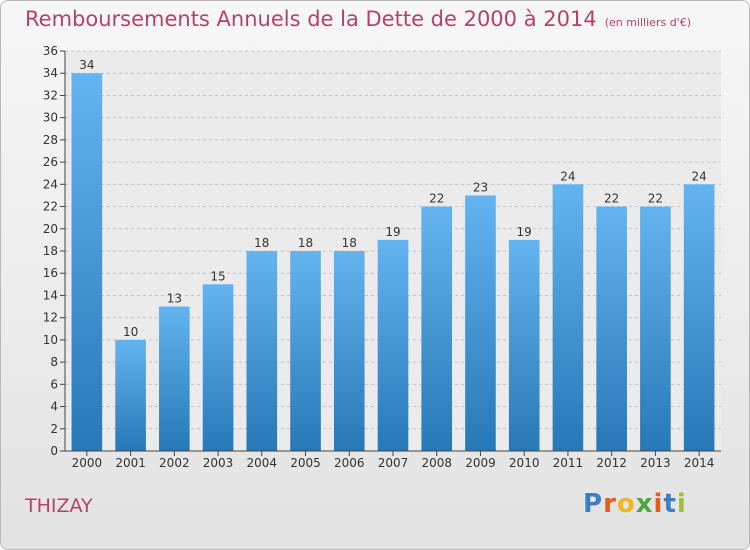 The height and width of the screenshot is (550, 750). What do you see at coordinates (393, 463) in the screenshot?
I see `x-tick-label: 2007` at bounding box center [393, 463].